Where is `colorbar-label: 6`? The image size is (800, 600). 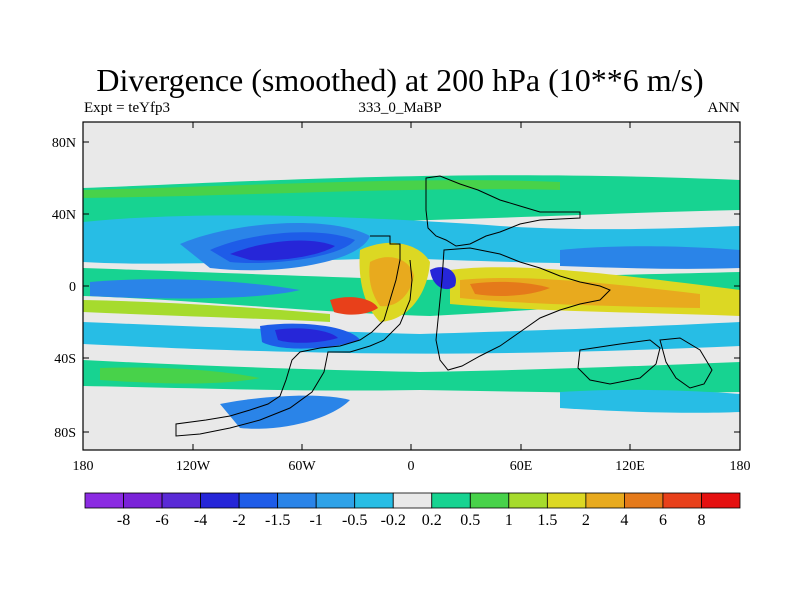 colorbar-label: 6 is located at coordinates (663, 520).